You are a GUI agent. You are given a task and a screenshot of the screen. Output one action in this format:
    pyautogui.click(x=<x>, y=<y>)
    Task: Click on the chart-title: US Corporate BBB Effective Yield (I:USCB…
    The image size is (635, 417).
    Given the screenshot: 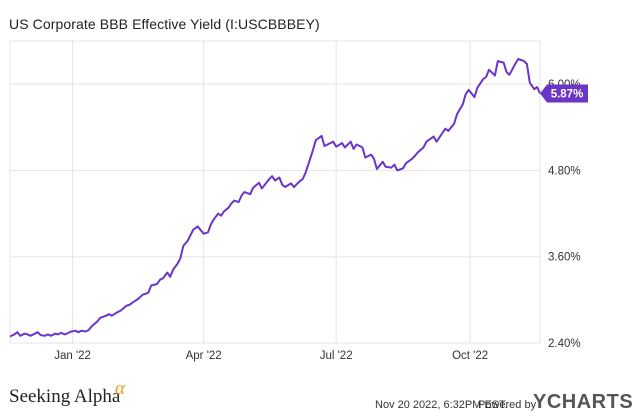 What is the action you would take?
    pyautogui.click(x=164, y=24)
    